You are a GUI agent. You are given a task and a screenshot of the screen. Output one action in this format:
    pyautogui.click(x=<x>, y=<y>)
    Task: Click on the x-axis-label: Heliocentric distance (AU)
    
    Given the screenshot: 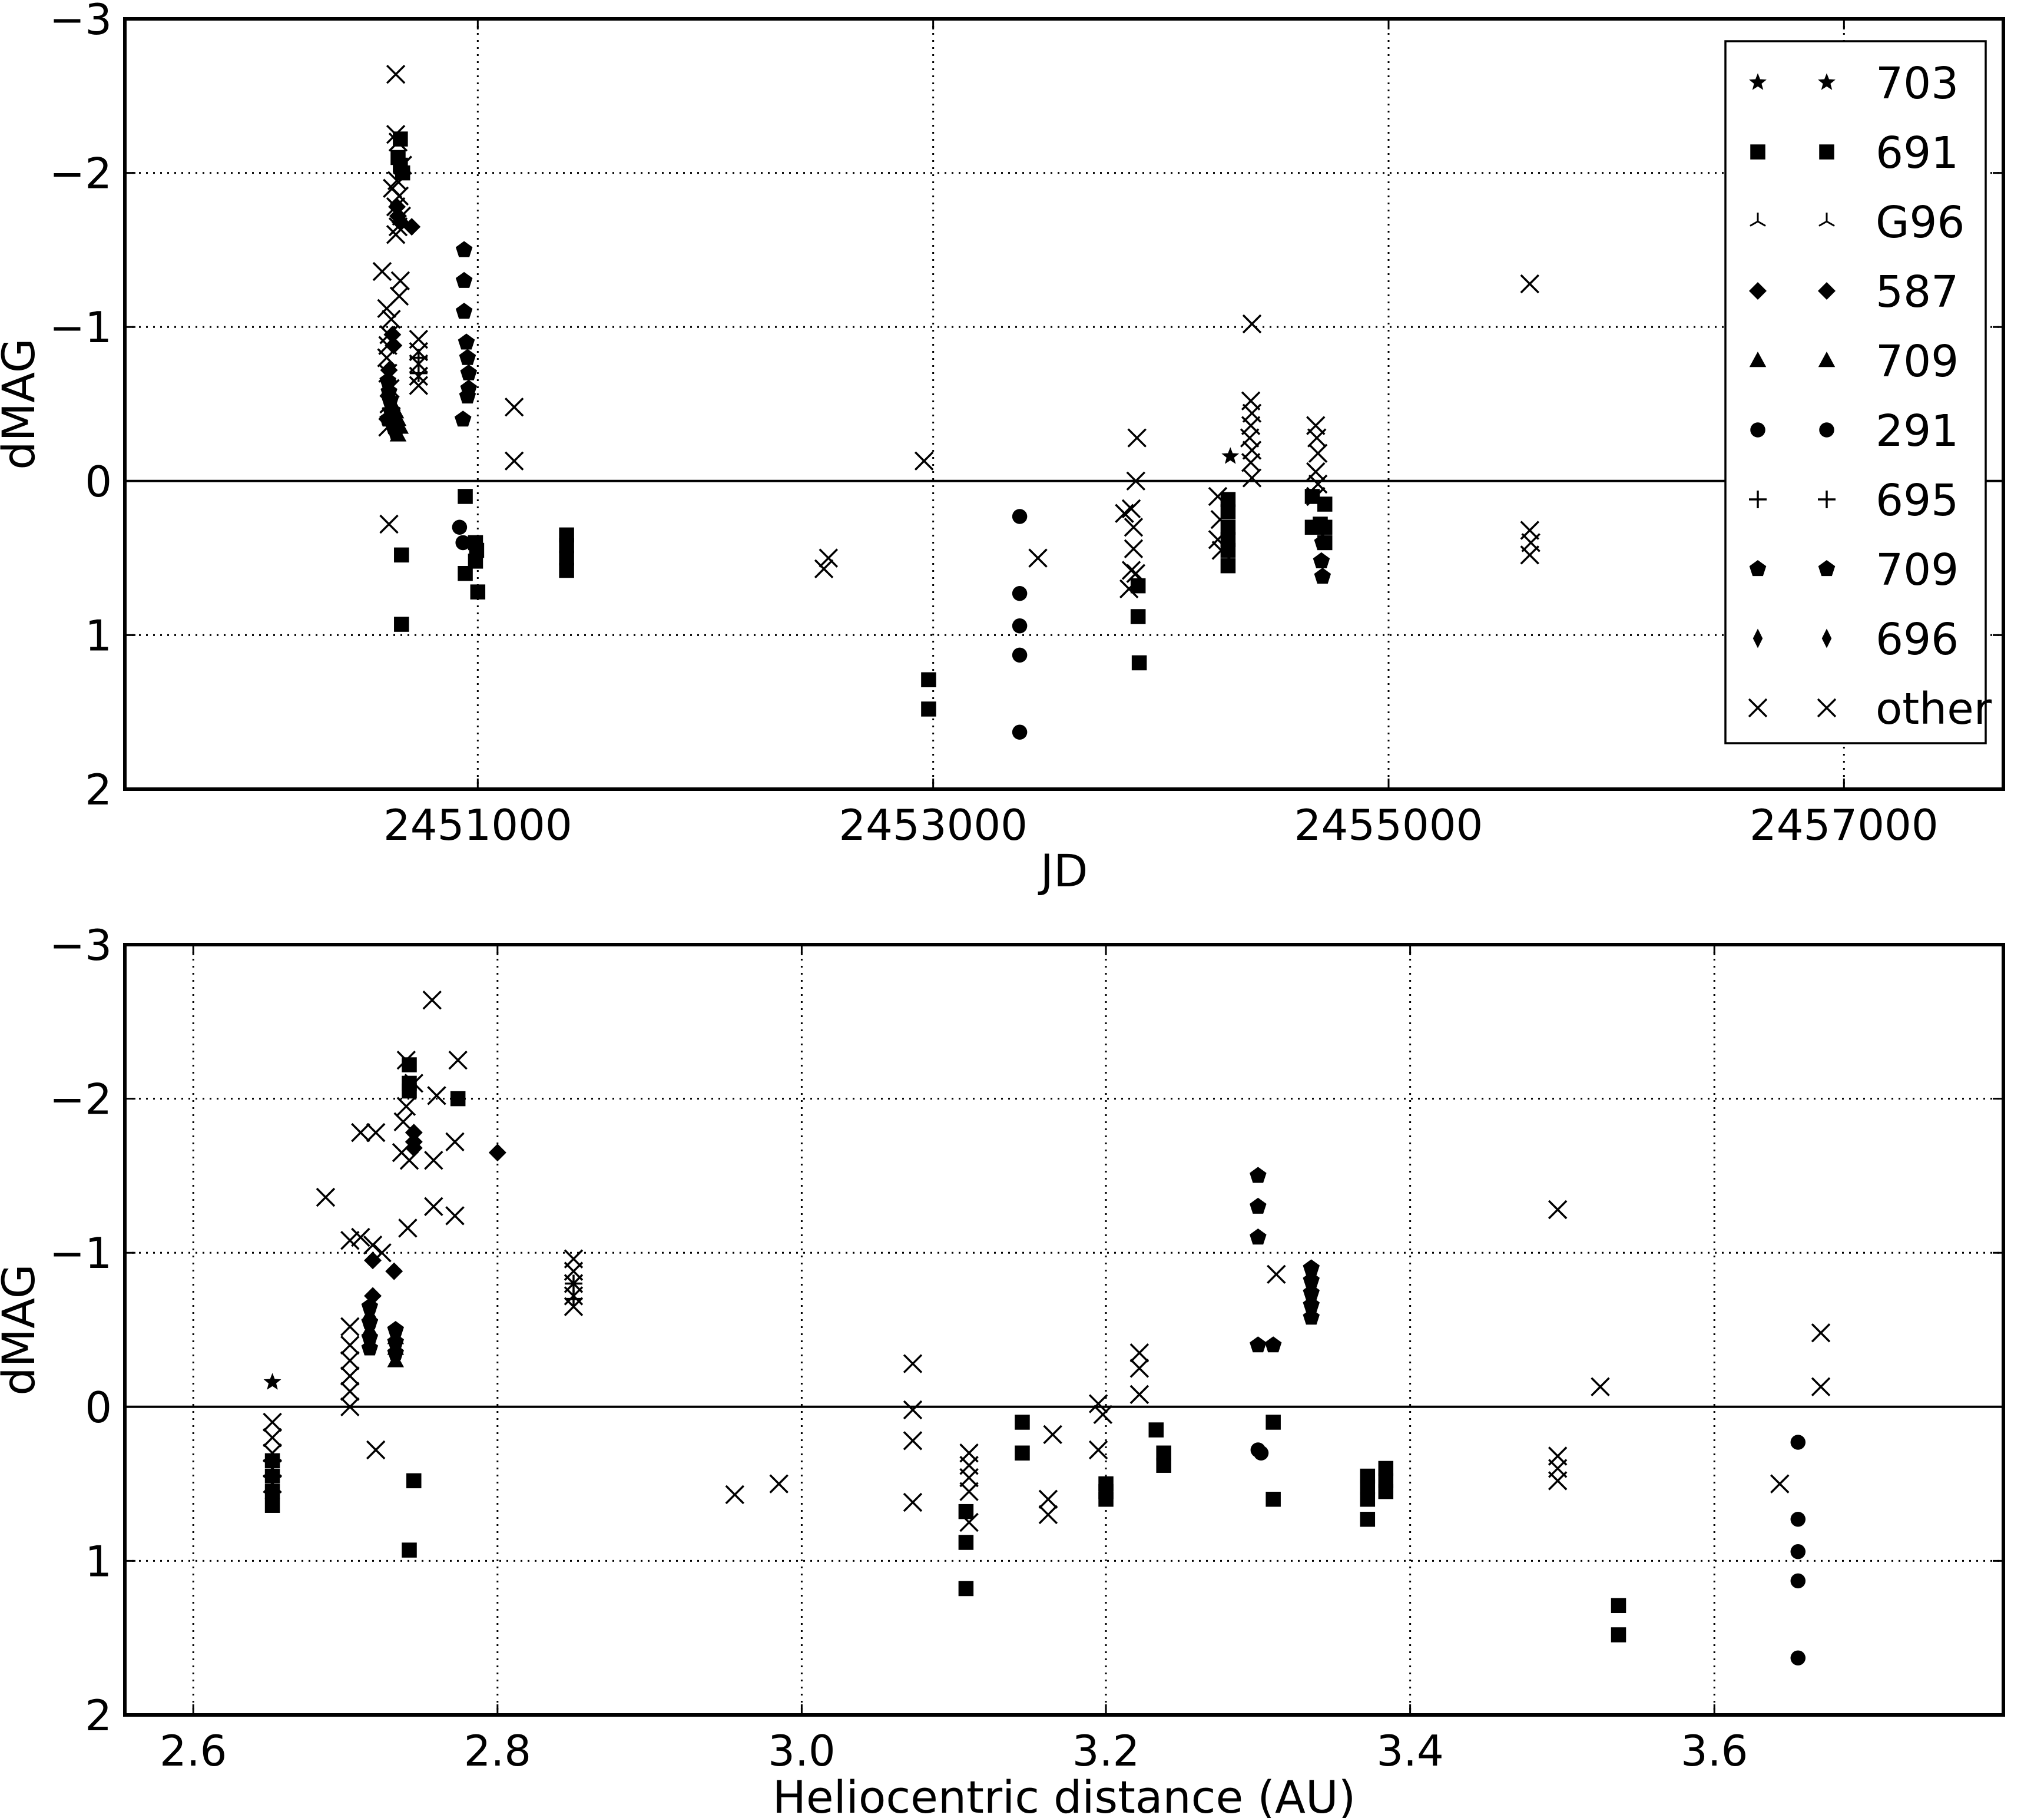 What is the action you would take?
    pyautogui.click(x=1064, y=1794)
    